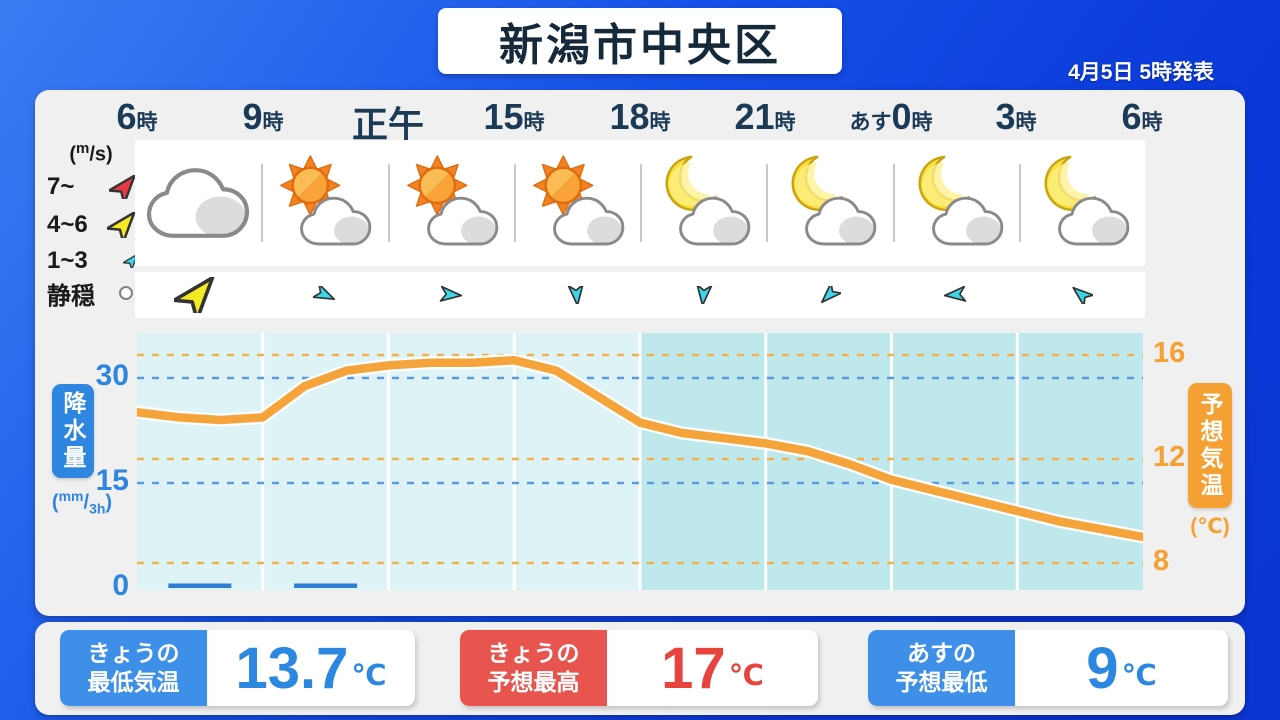 This screenshot has height=720, width=1280. I want to click on today-high-label: きょうの 予想最高, so click(533, 668).